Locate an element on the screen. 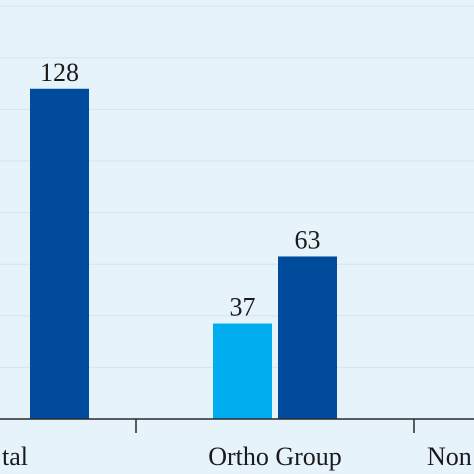 This screenshot has height=474, width=474. data-label: 128 is located at coordinates (59, 72).